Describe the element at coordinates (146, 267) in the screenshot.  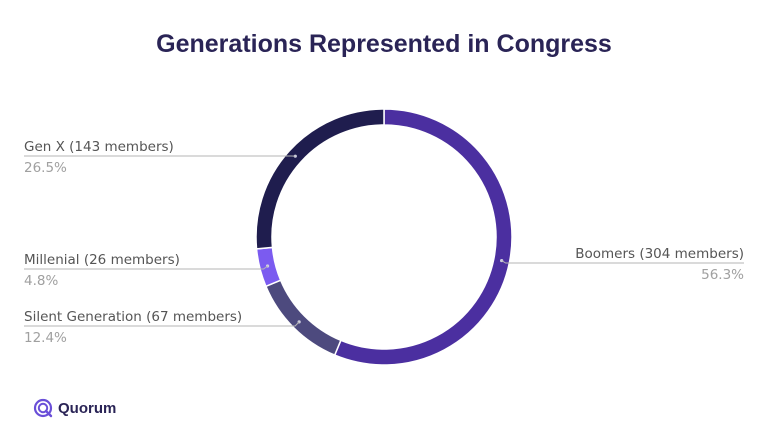
I see `leader-line-millenial` at that location.